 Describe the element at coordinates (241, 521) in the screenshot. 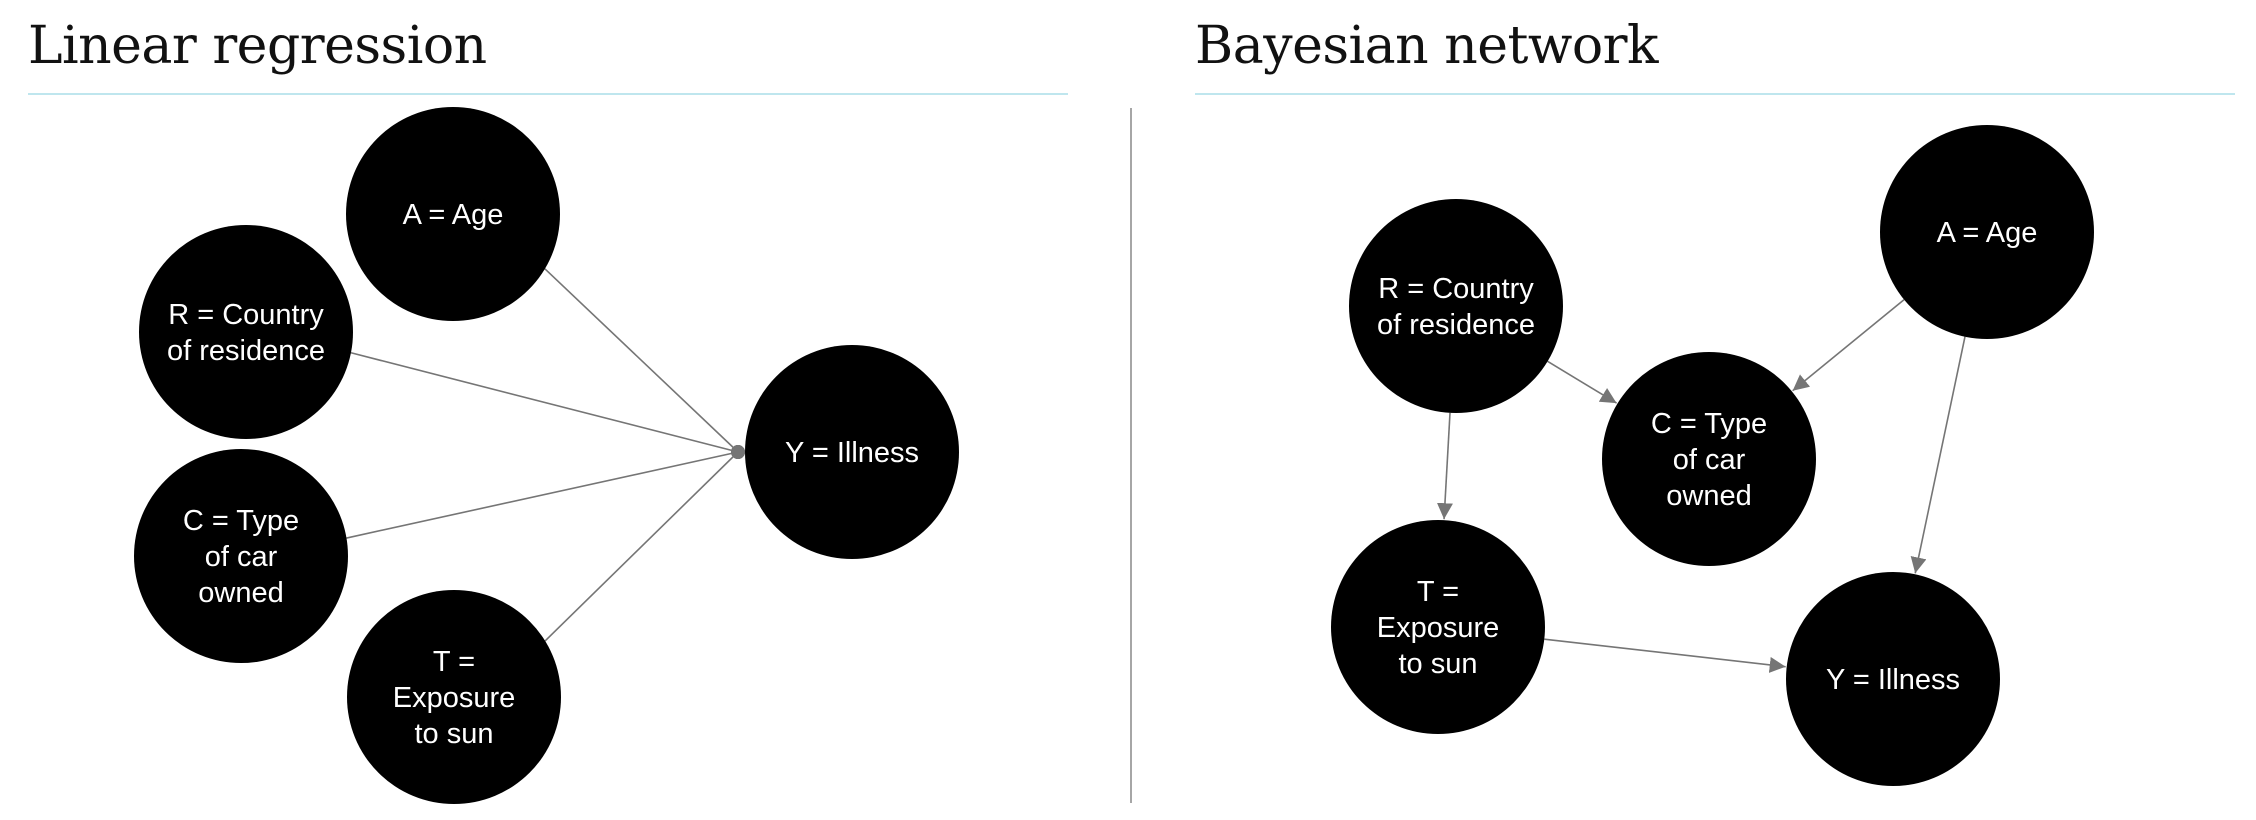

I see `left-node-c-label-line: C = Type` at that location.